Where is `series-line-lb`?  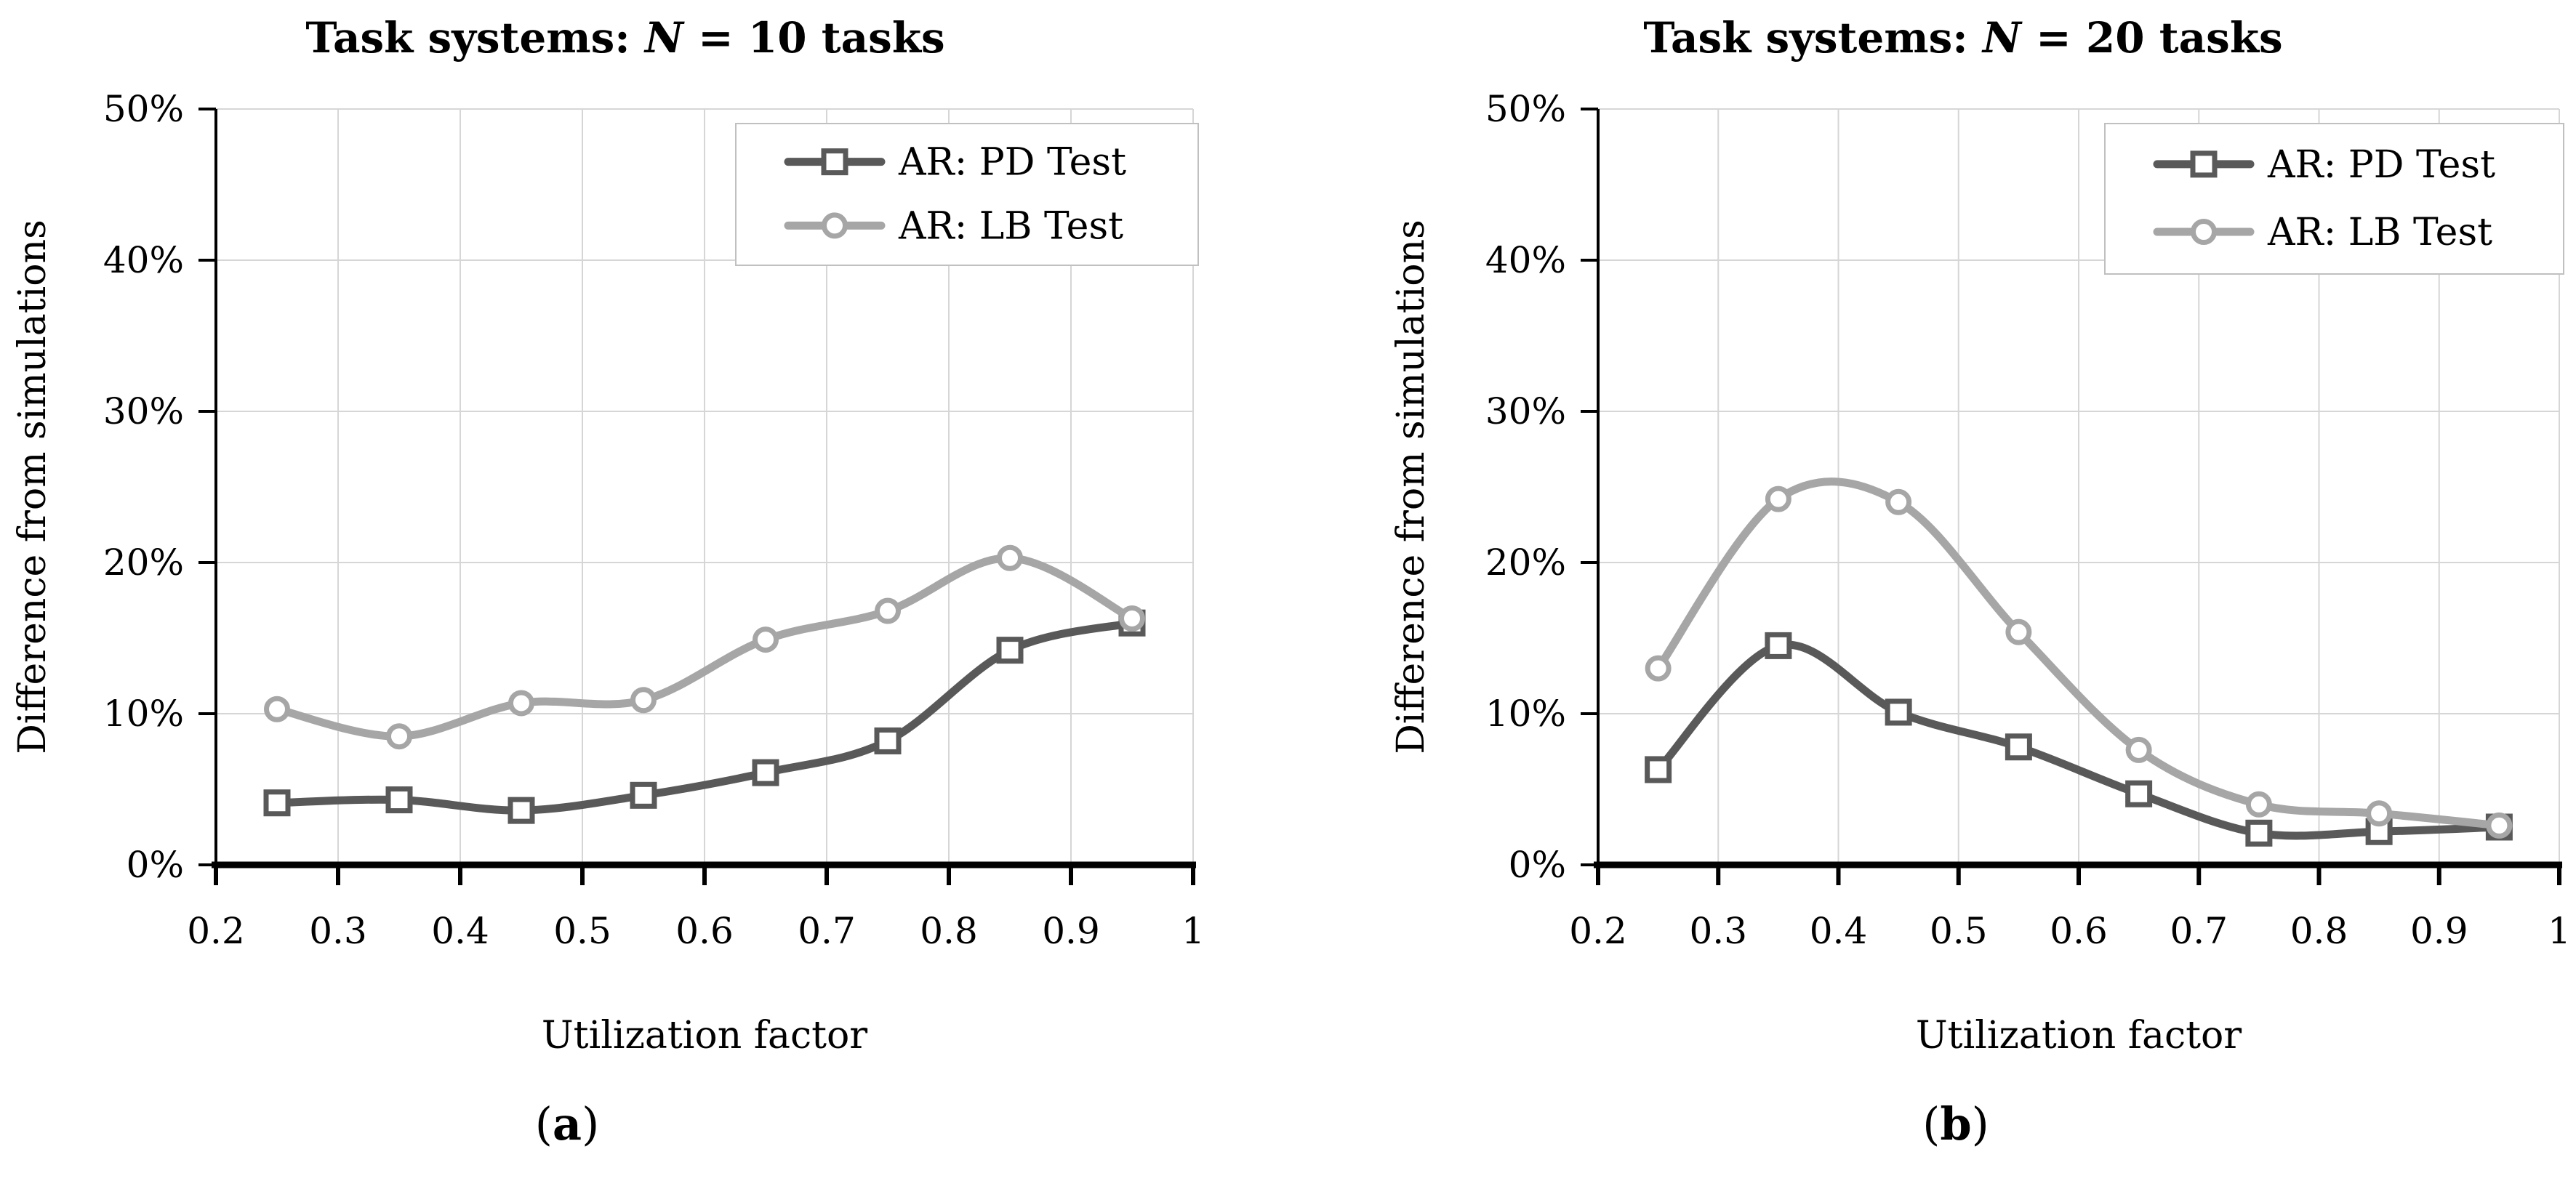 series-line-lb is located at coordinates (705, 647).